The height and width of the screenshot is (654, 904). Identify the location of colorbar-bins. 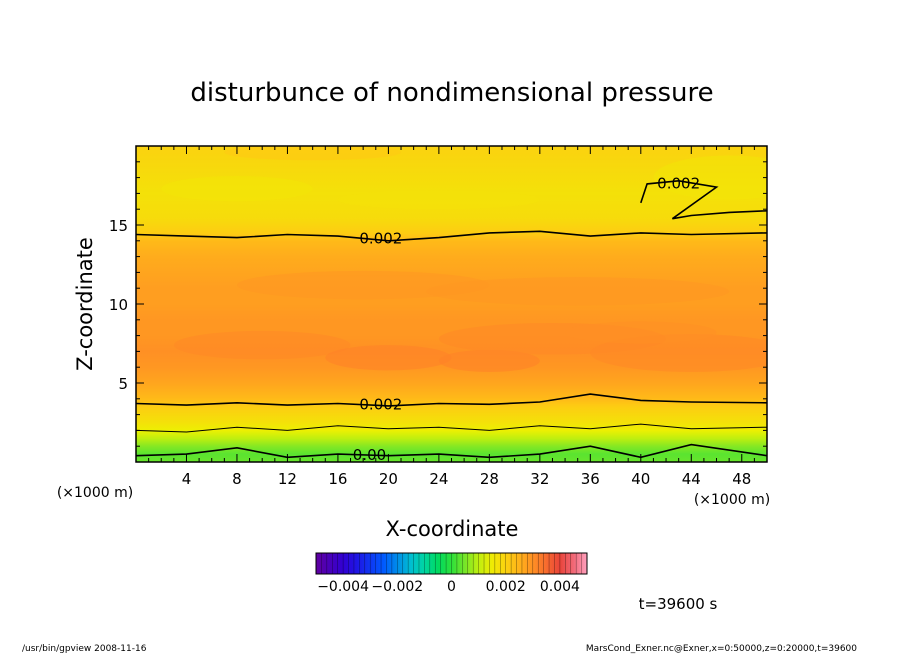
(451, 563).